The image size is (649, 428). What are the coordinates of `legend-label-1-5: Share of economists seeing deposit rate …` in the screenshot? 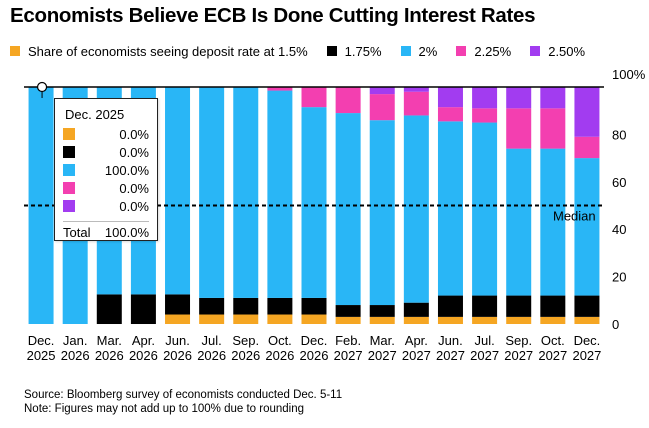 It's located at (168, 51).